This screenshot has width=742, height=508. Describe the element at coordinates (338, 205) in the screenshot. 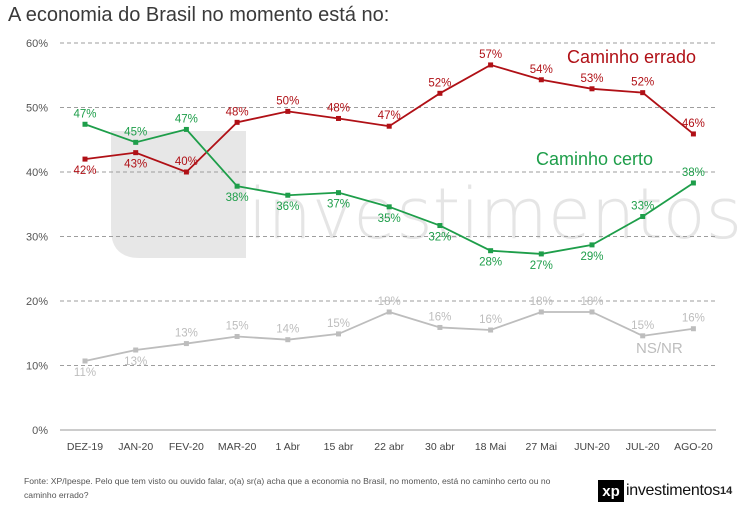

I see `data-label: 37%` at that location.